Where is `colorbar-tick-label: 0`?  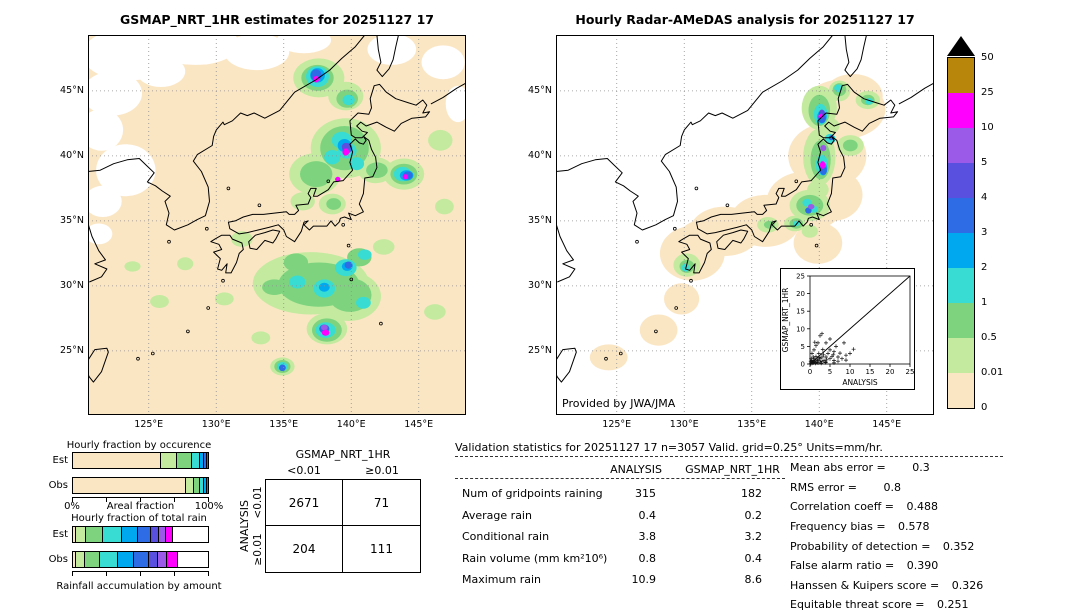 colorbar-tick-label: 0 is located at coordinates (984, 407).